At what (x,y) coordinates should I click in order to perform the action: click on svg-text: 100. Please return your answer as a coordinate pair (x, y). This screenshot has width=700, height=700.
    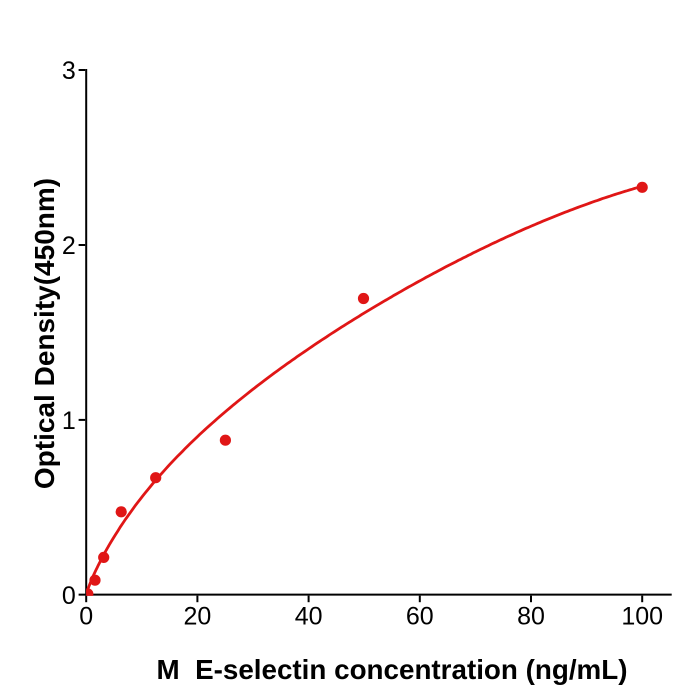
    Looking at the image, I should click on (642, 617).